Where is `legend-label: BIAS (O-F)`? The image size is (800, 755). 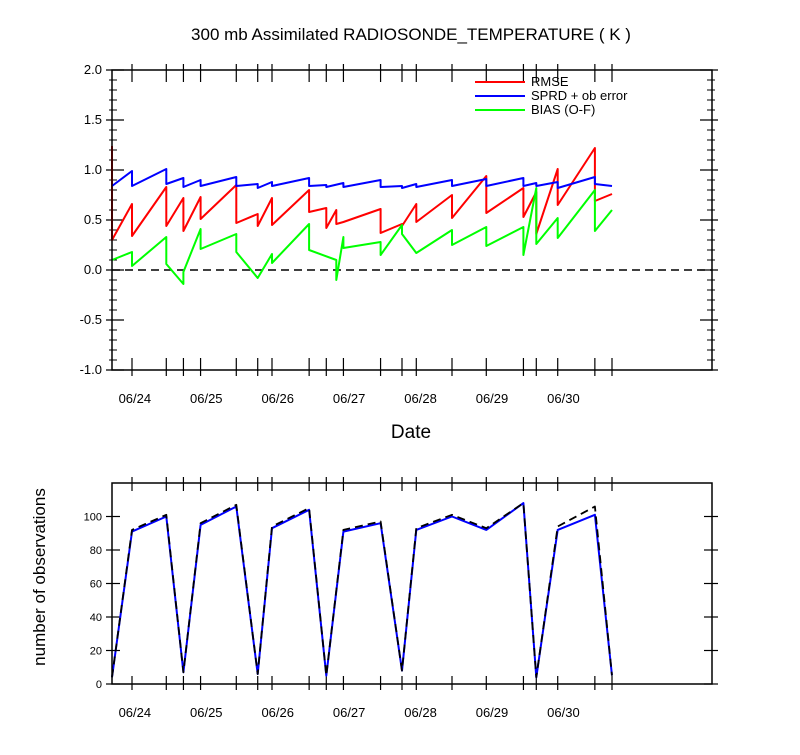
legend-label: BIAS (O-F) is located at coordinates (563, 109).